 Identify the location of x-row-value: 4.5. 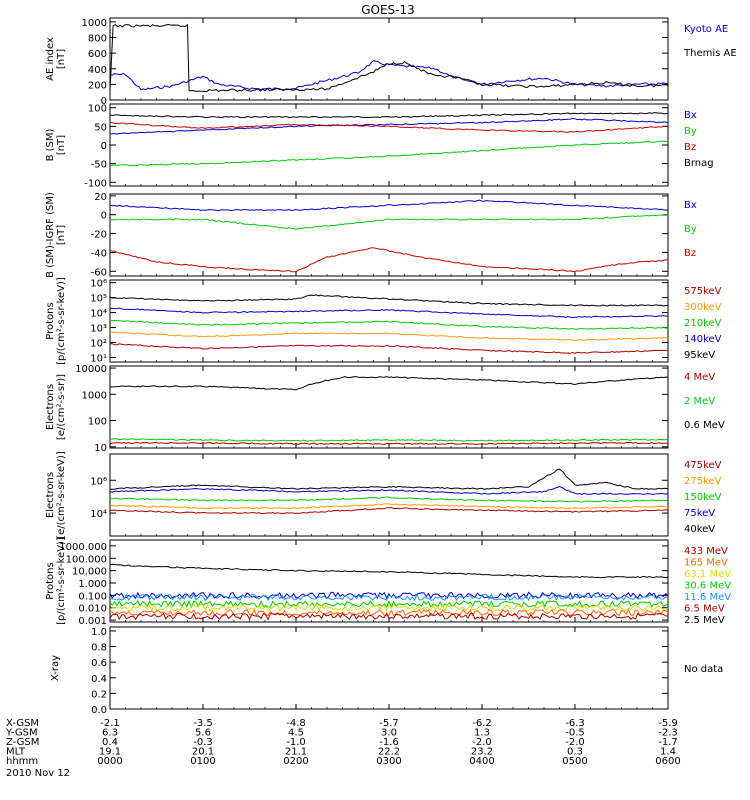
(296, 733).